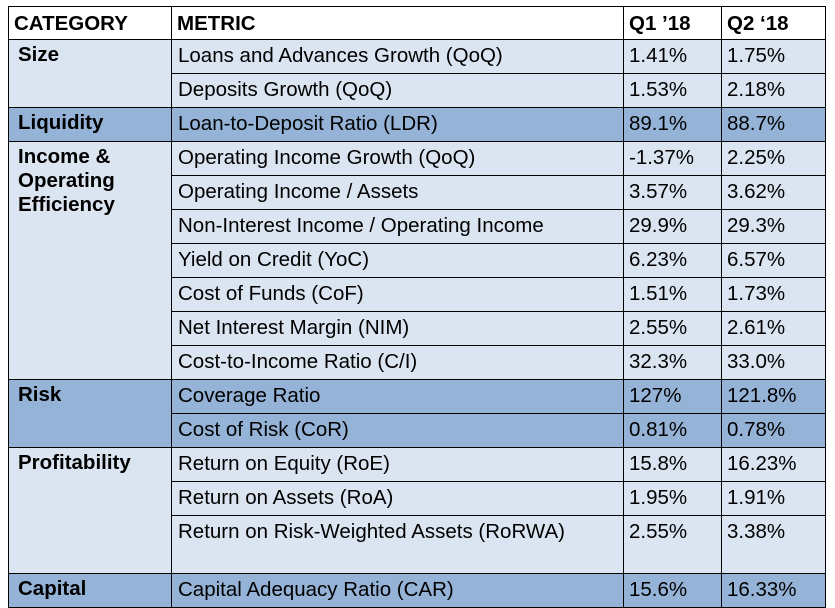 The height and width of the screenshot is (608, 835). Describe the element at coordinates (397, 56) in the screenshot. I see `metric-cell: Loans and Advances Growth (QoQ)` at that location.